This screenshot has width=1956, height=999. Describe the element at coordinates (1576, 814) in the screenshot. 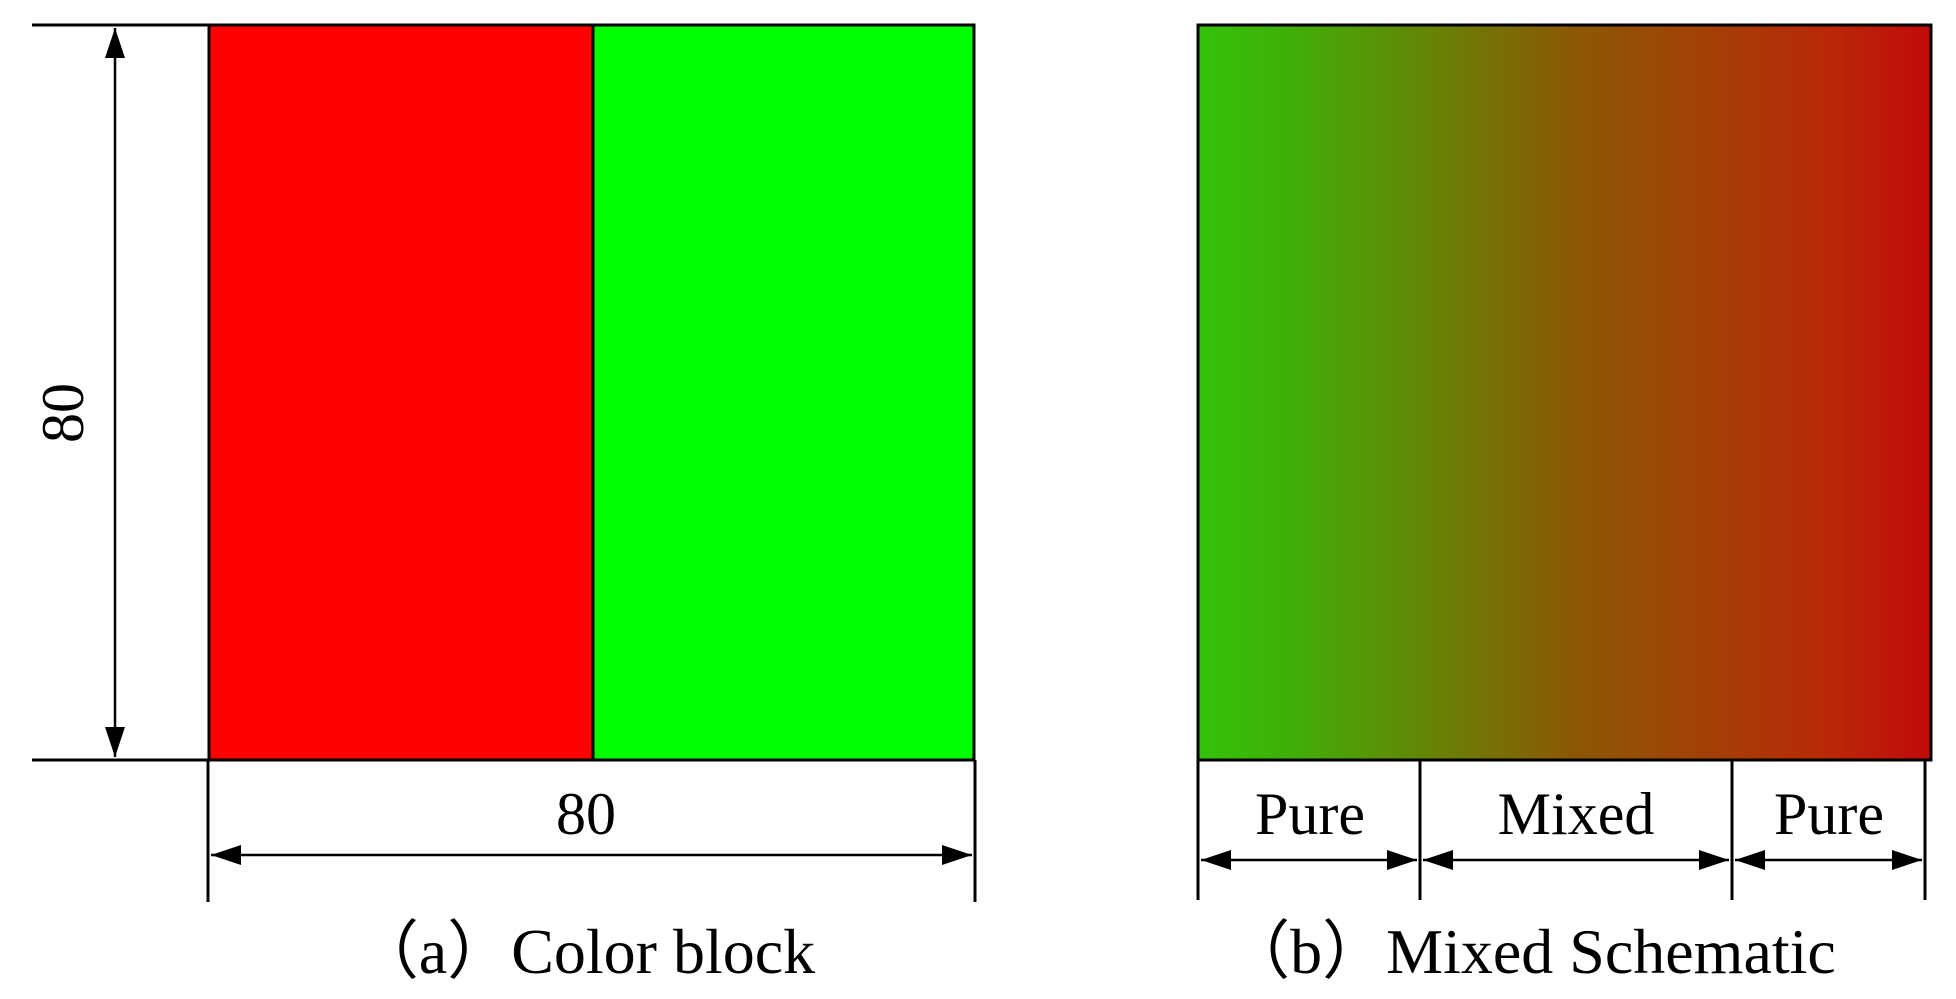

I see `segment-label-mixed: Mixed` at that location.